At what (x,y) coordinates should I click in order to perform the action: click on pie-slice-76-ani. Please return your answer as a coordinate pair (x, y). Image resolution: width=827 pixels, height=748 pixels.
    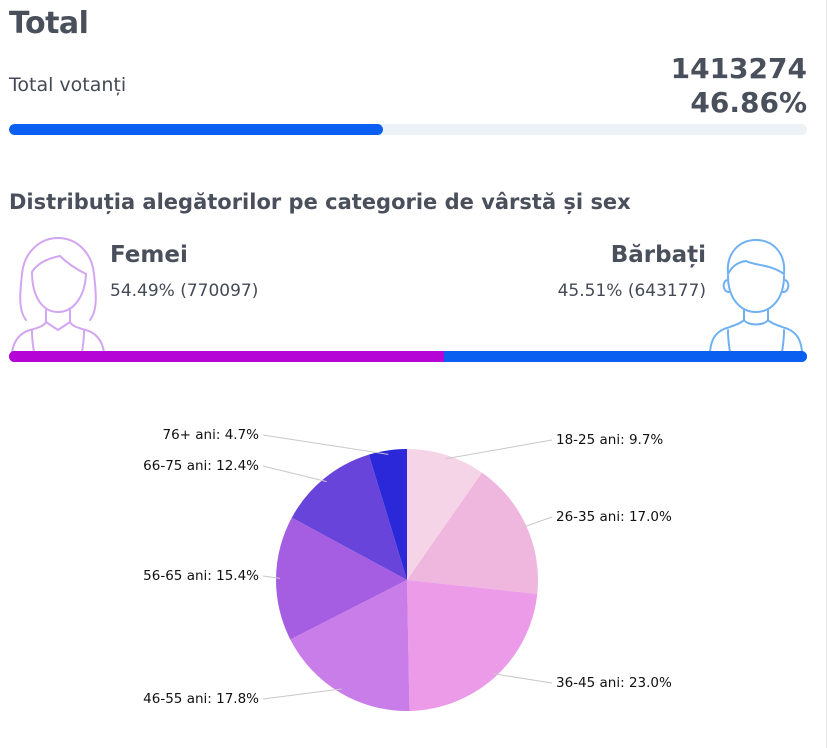
    Looking at the image, I should click on (387, 514).